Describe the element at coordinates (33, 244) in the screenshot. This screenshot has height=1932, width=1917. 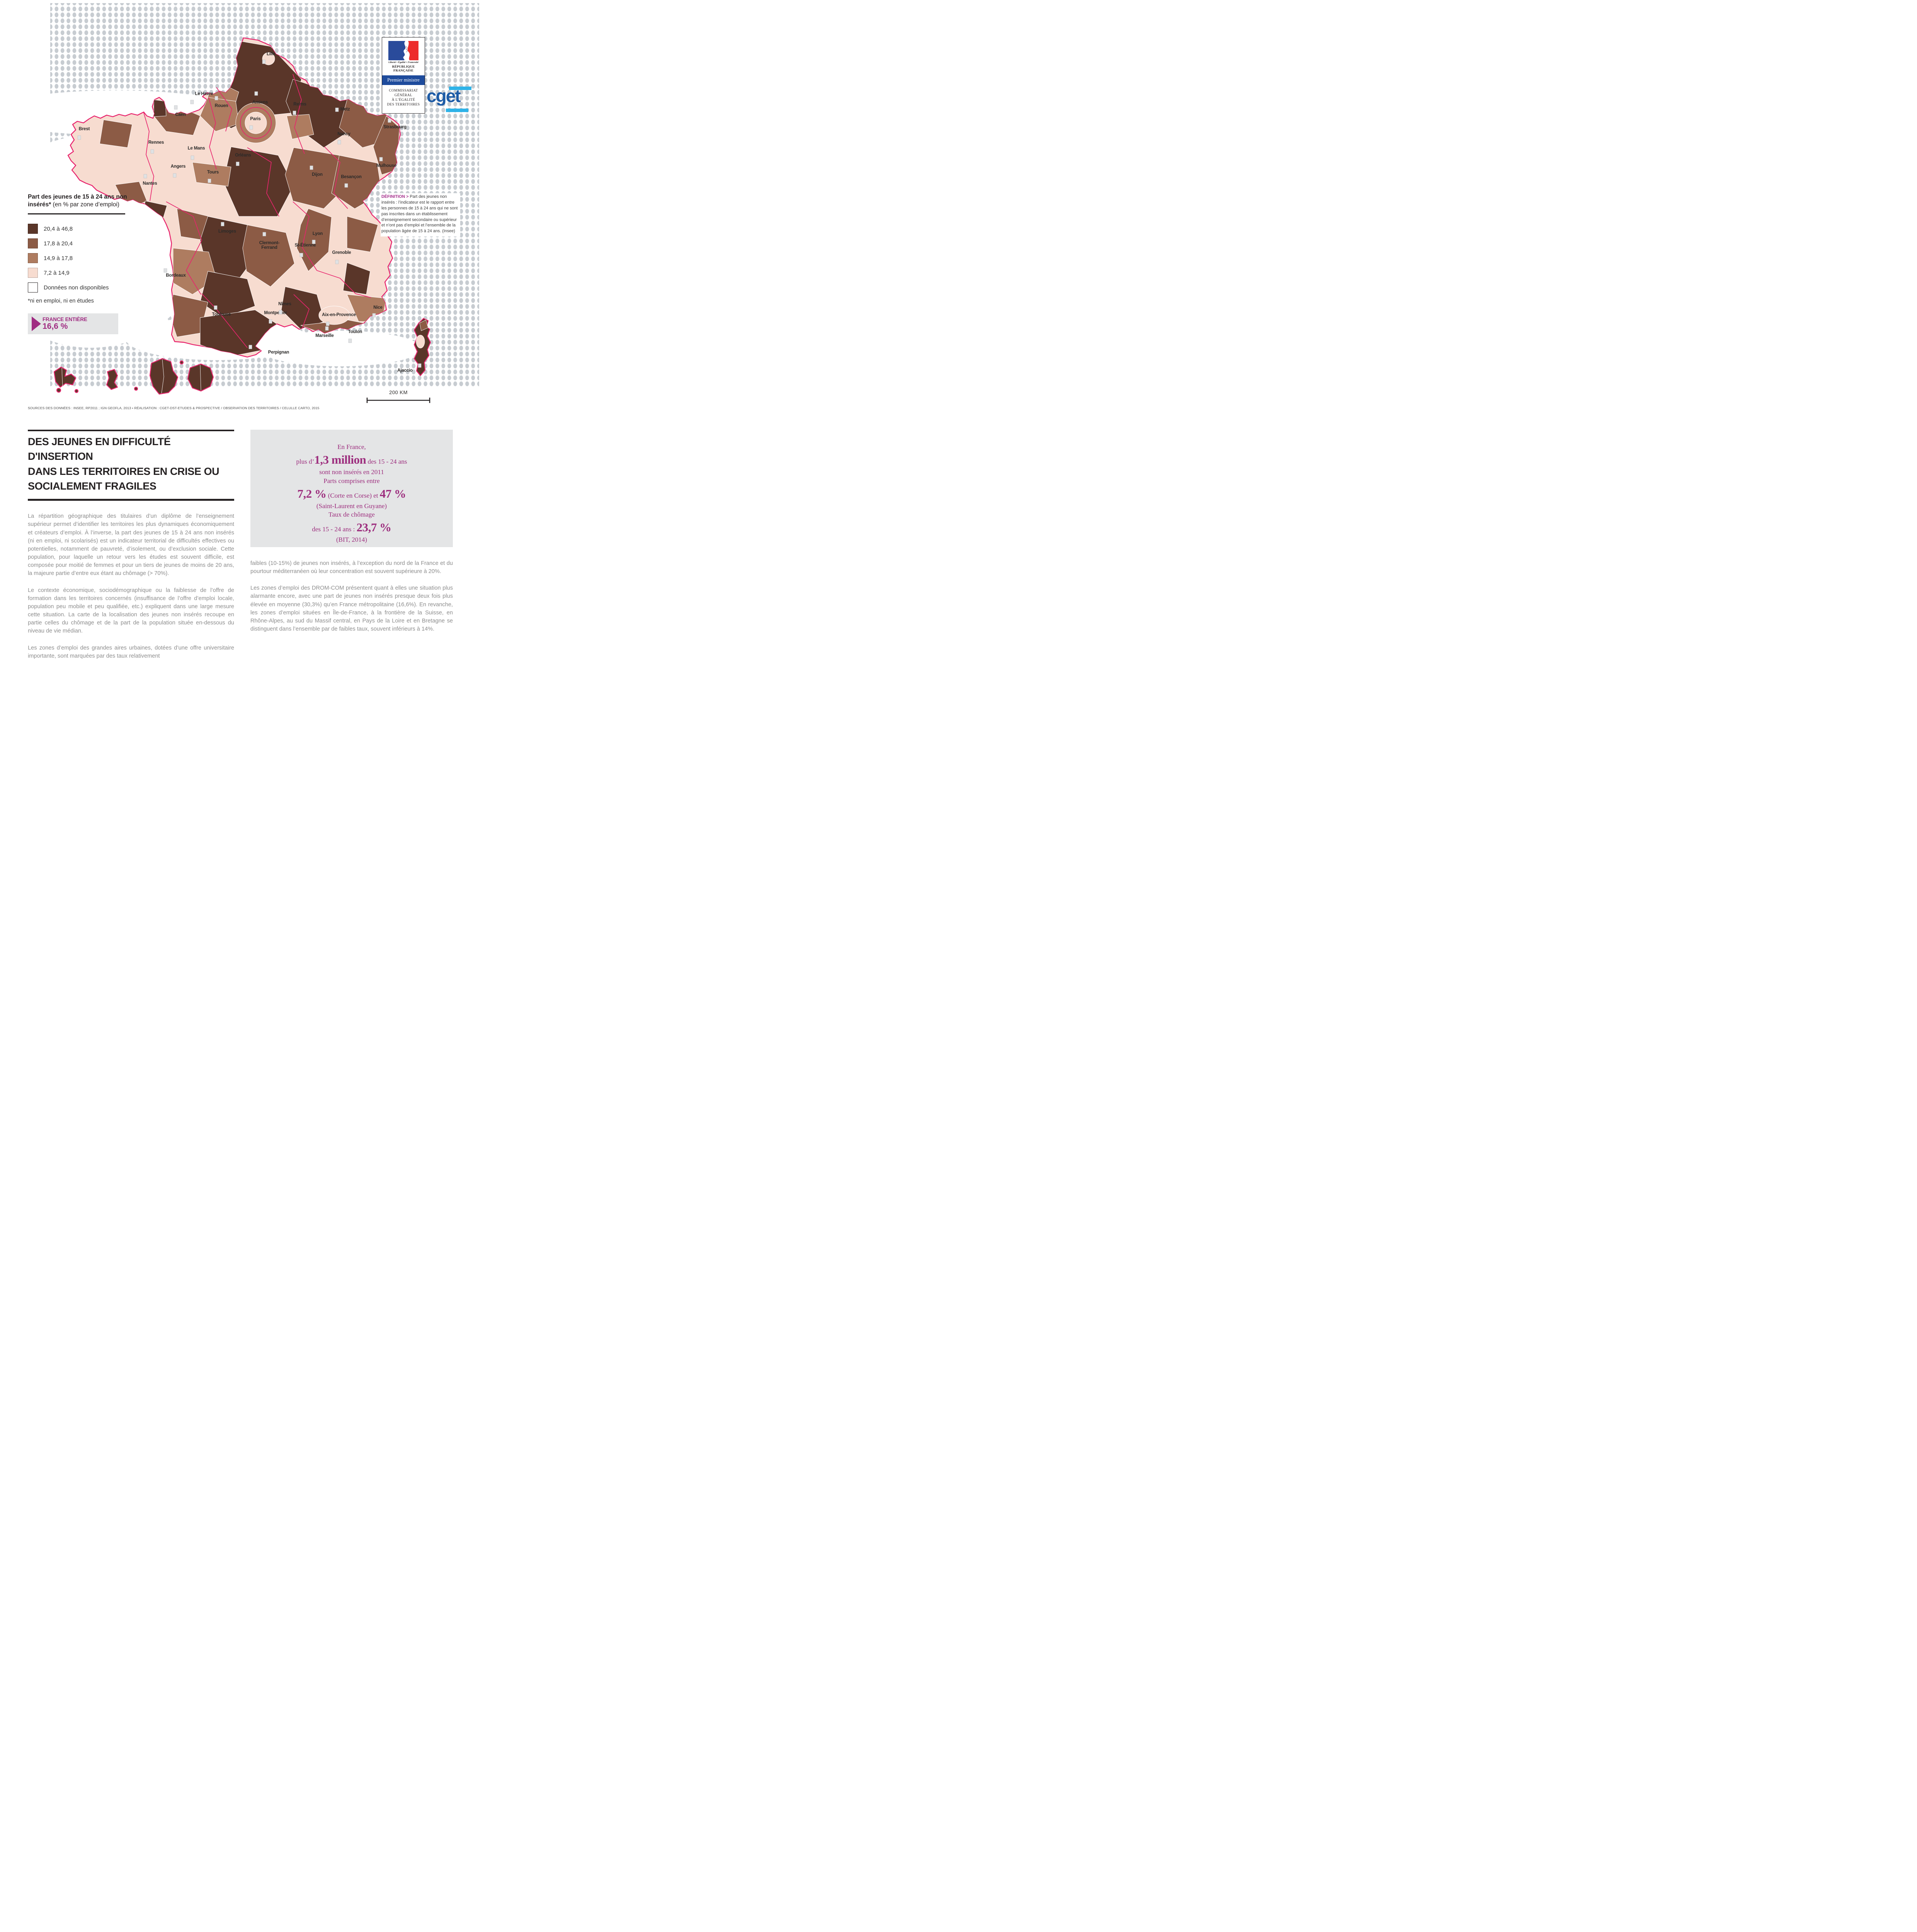
I see `legend-swatch-medium-brown` at that location.